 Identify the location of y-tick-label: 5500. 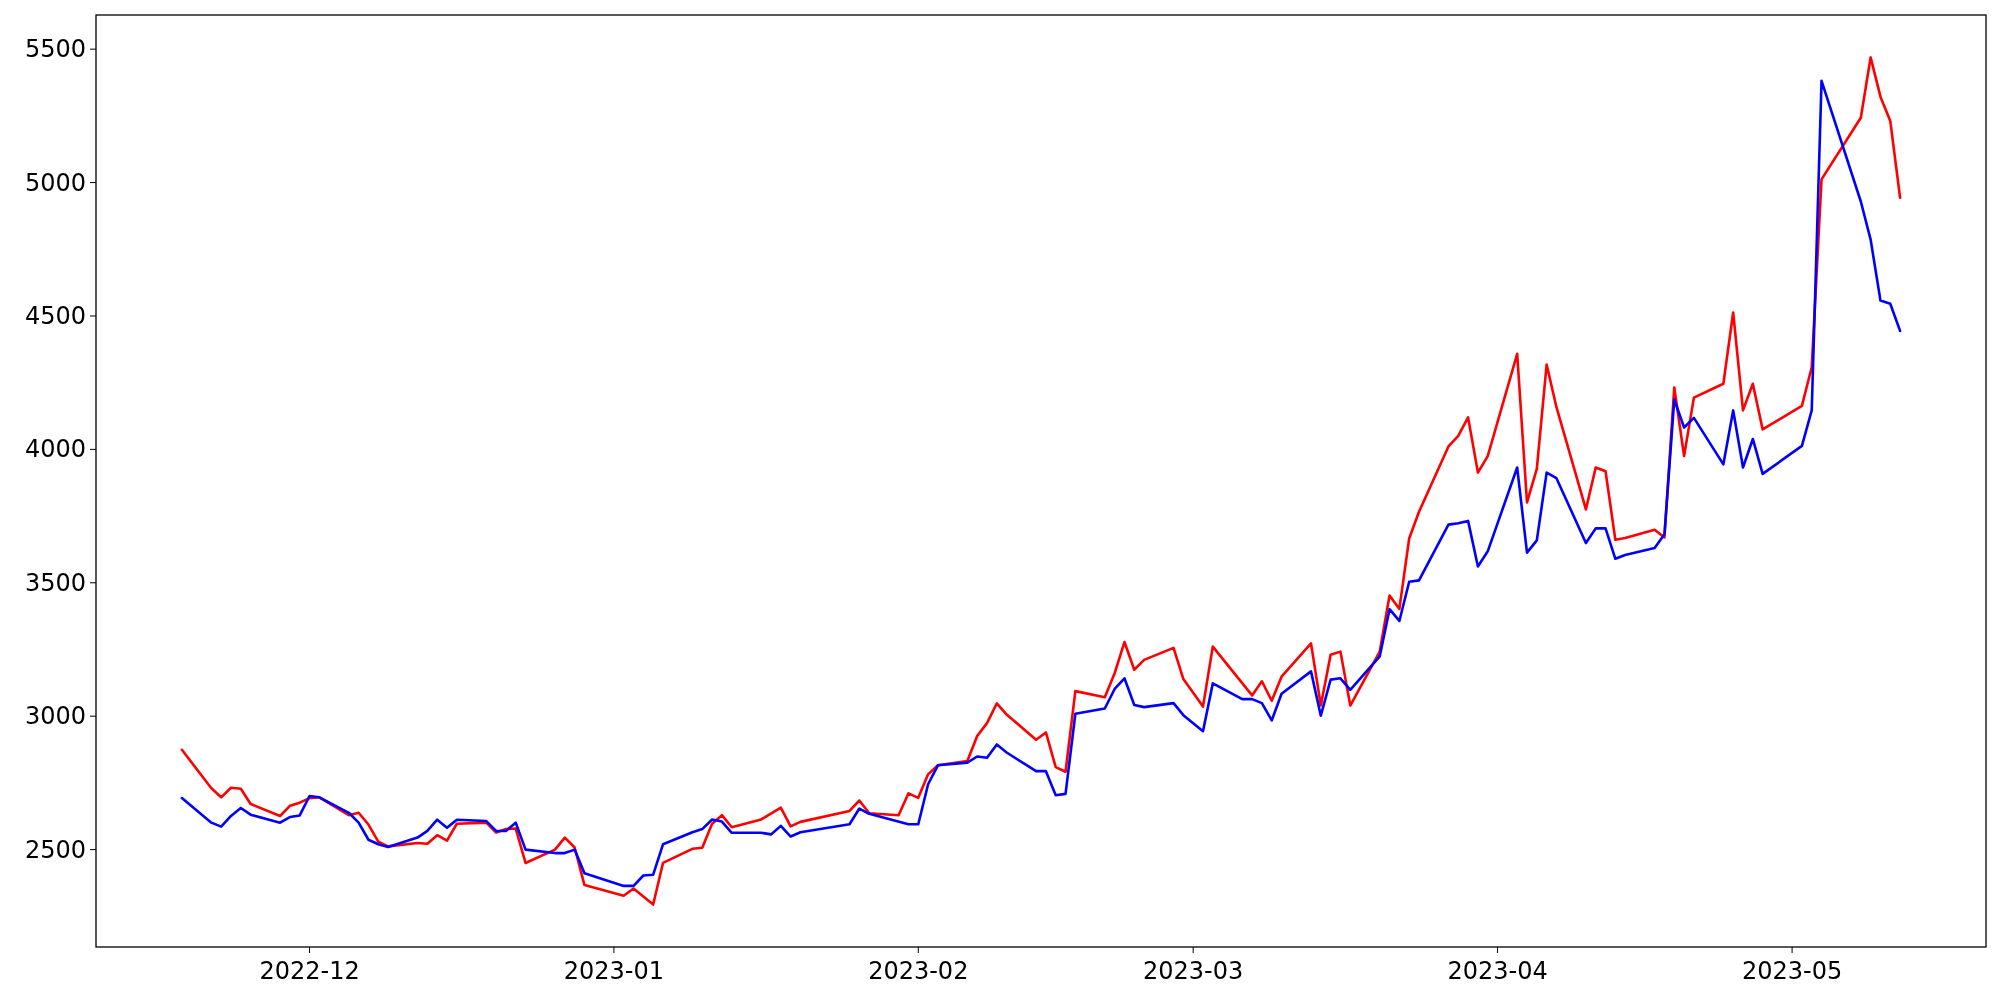
(55, 49).